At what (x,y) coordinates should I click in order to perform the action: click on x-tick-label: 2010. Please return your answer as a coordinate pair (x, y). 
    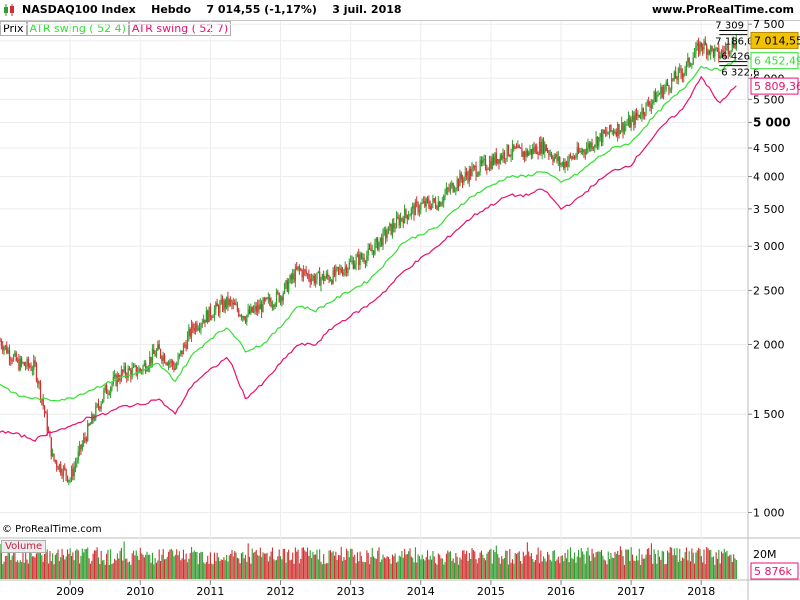
    Looking at the image, I should click on (140, 591).